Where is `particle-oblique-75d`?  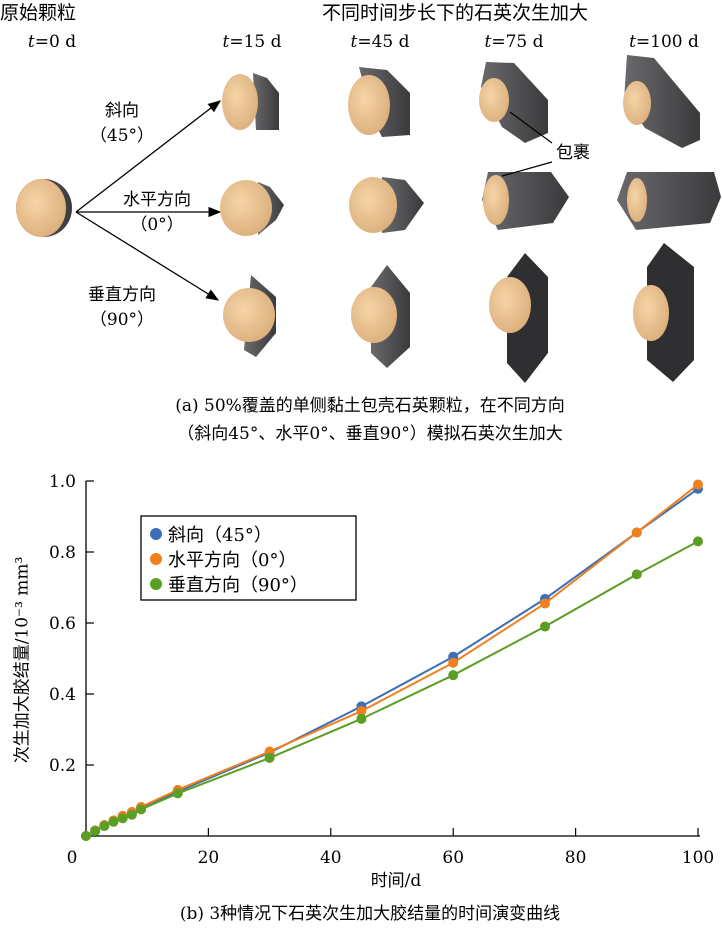 particle-oblique-75d is located at coordinates (513, 102).